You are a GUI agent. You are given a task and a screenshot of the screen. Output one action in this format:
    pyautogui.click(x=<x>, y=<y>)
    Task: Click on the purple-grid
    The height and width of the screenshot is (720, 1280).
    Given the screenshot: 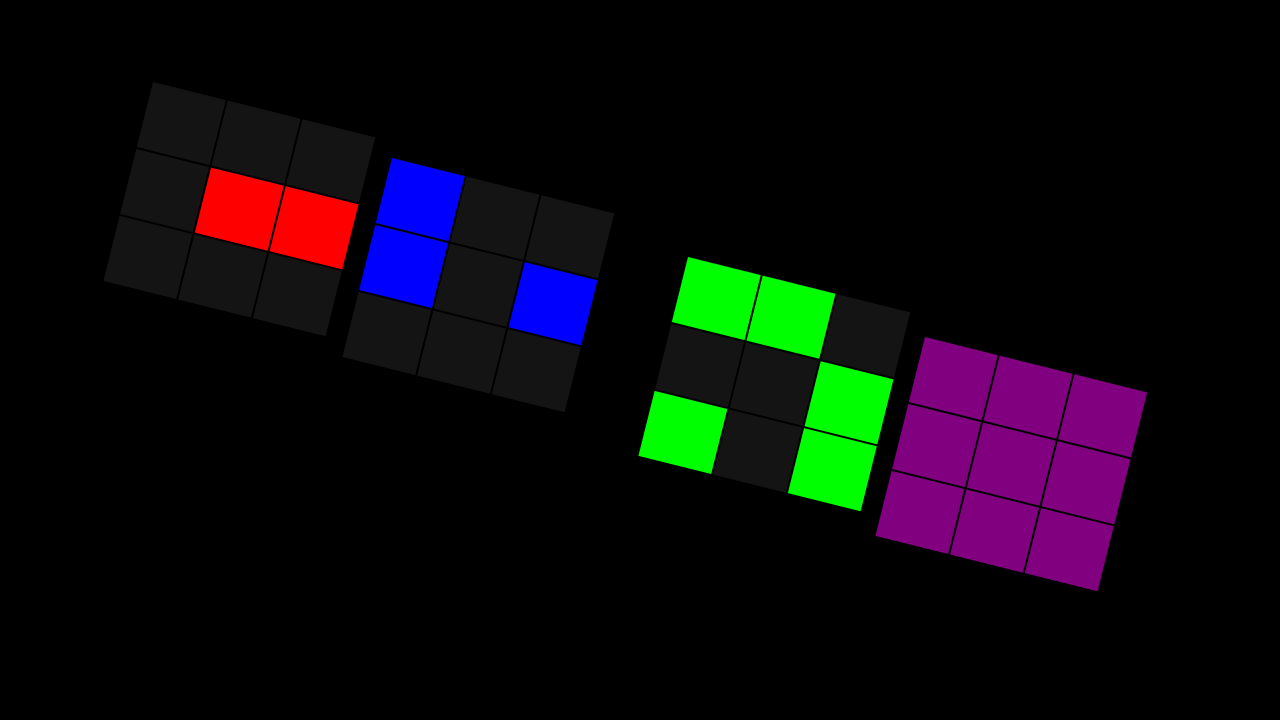 What is the action you would take?
    pyautogui.click(x=1011, y=464)
    